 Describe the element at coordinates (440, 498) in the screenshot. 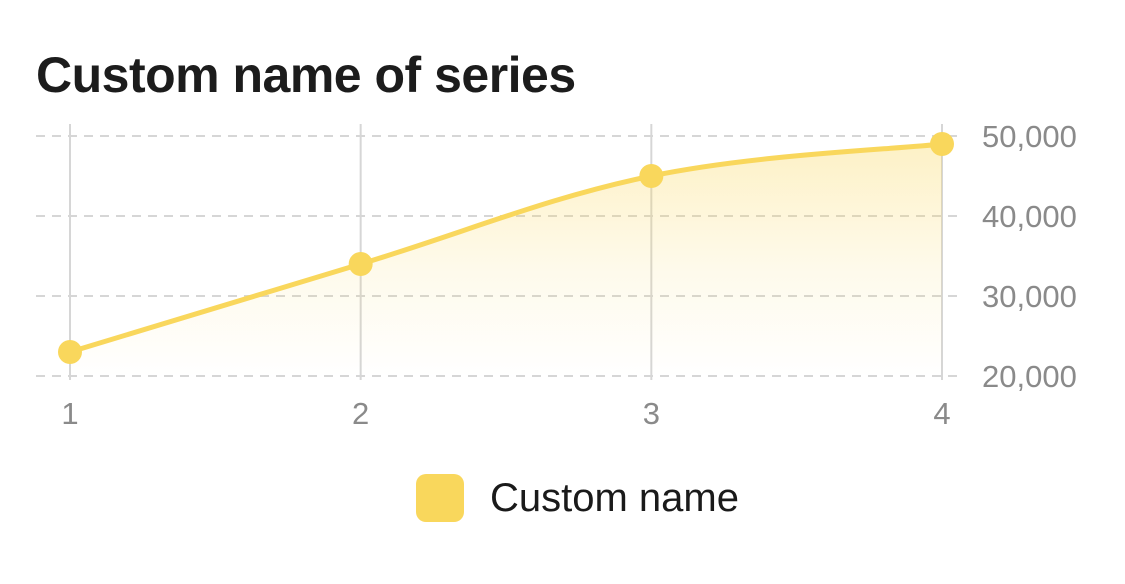

I see `legend-swatch` at that location.